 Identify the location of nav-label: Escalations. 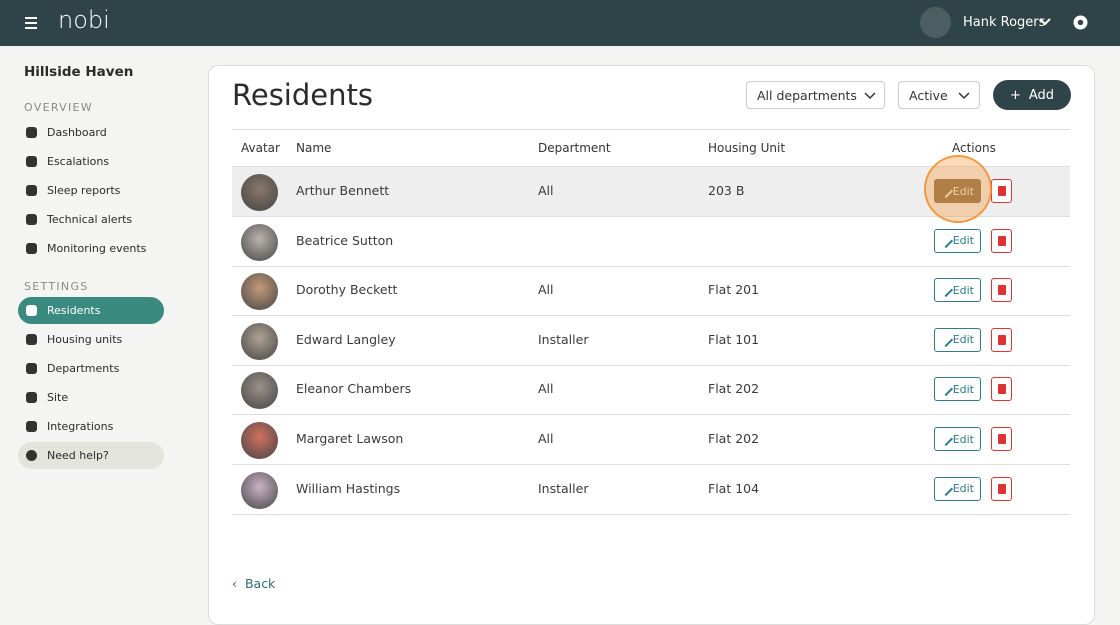
(78, 161).